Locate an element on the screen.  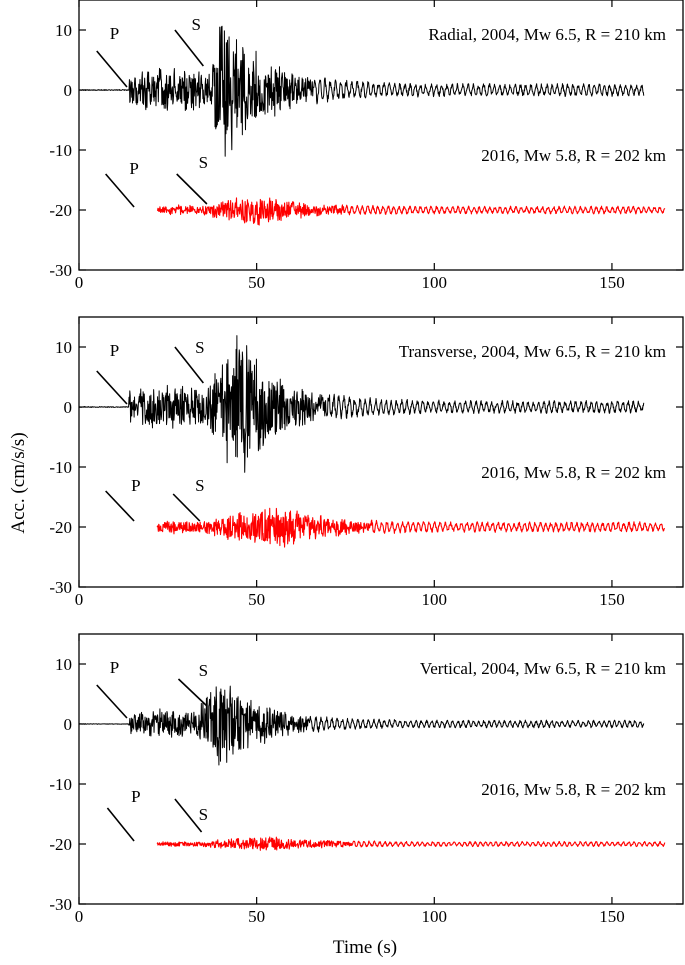
label-2004: Vertical, 2004, Mw 6.5, R = 210 km is located at coordinates (543, 668).